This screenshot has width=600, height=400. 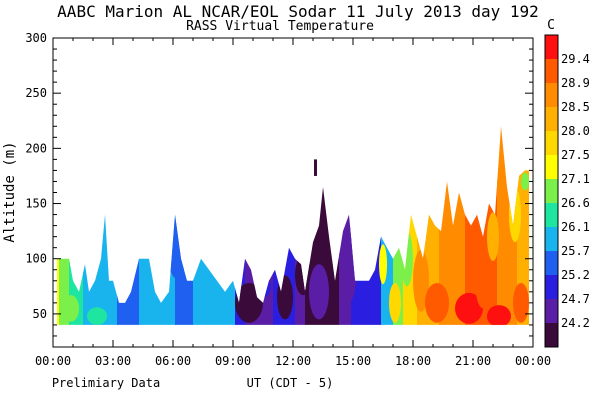 What do you see at coordinates (233, 361) in the screenshot?
I see `x-tick-label: 09:00` at bounding box center [233, 361].